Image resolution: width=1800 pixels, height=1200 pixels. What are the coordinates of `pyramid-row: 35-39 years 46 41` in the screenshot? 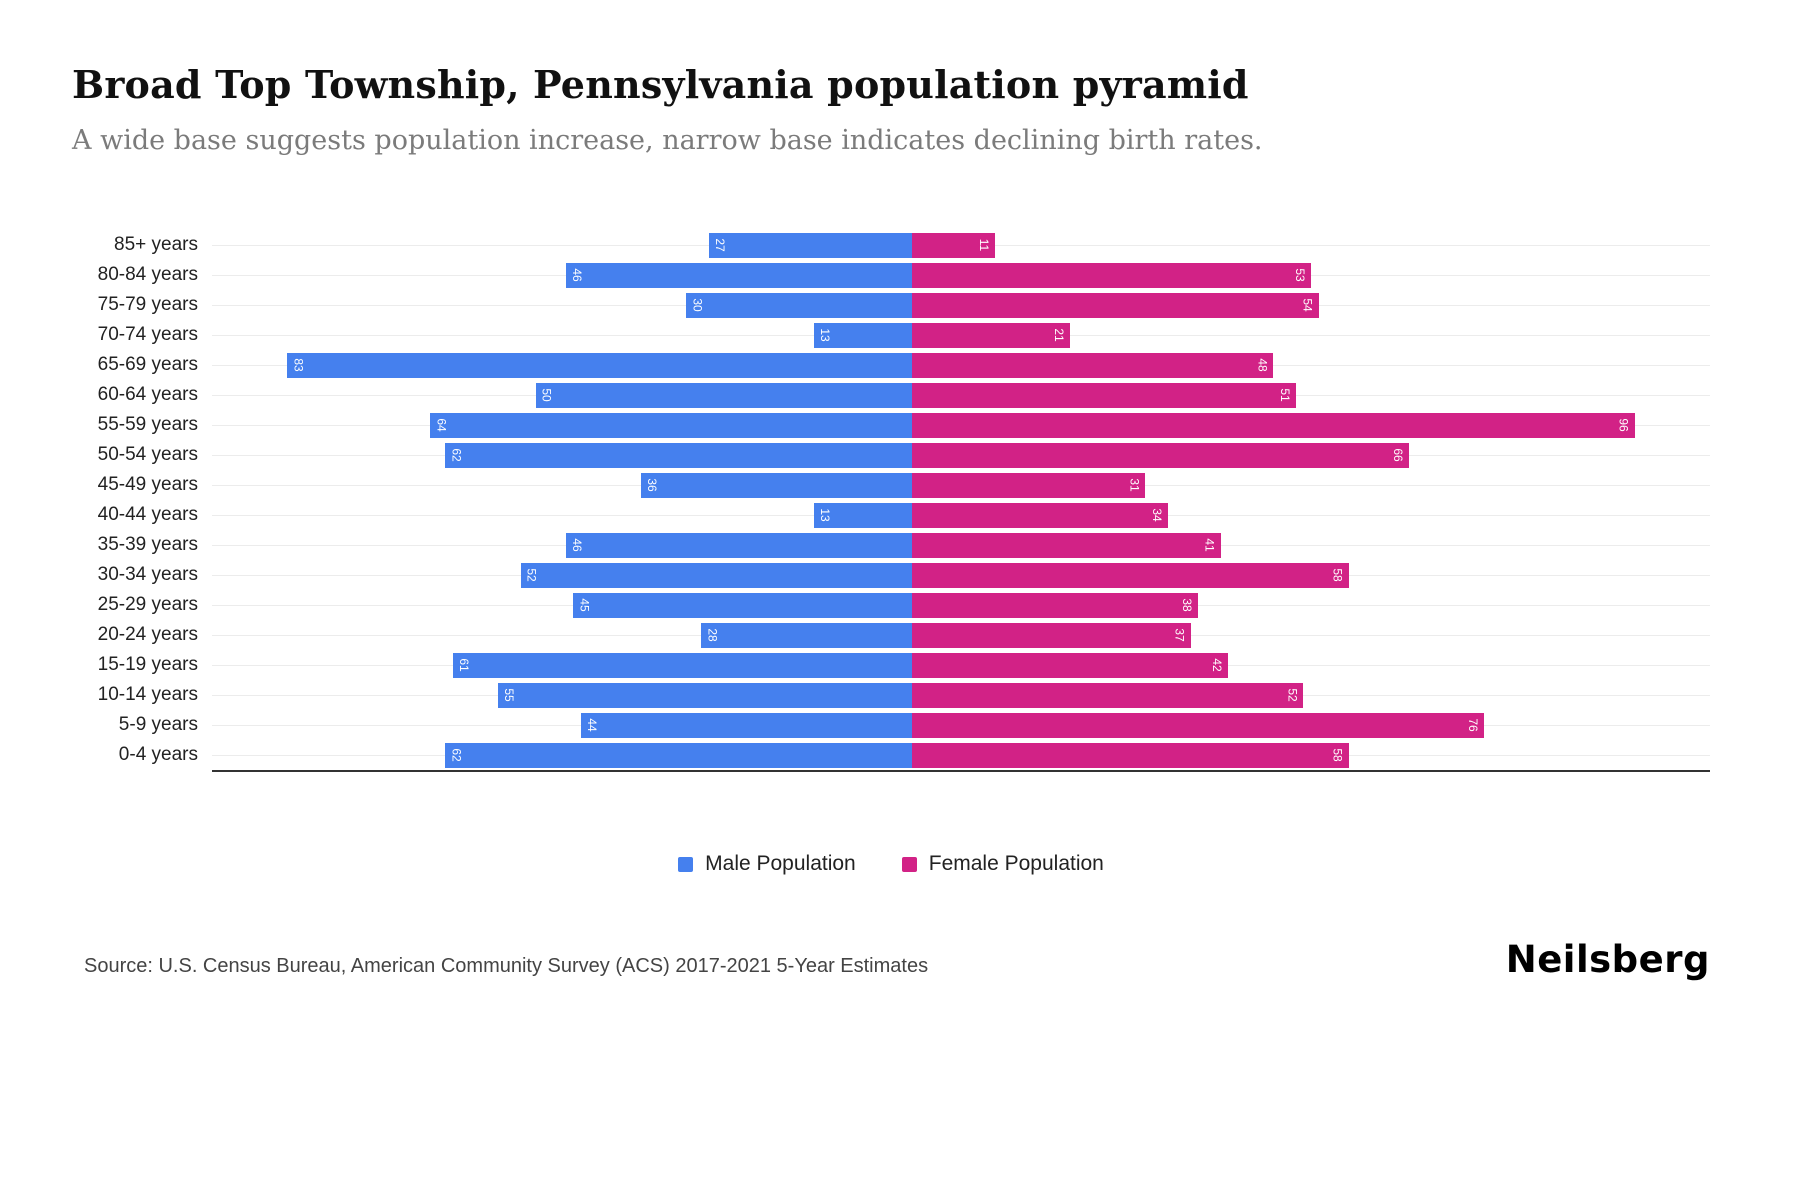 It's located at (891, 545).